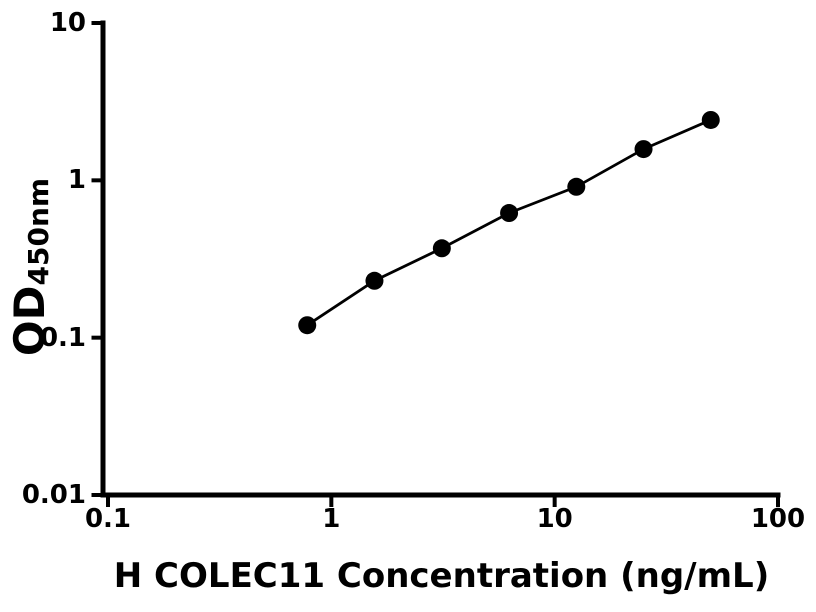 This screenshot has height=612, width=816. I want to click on x-axis-title: H COLEC11 Concentration (ng/mL), so click(441, 576).